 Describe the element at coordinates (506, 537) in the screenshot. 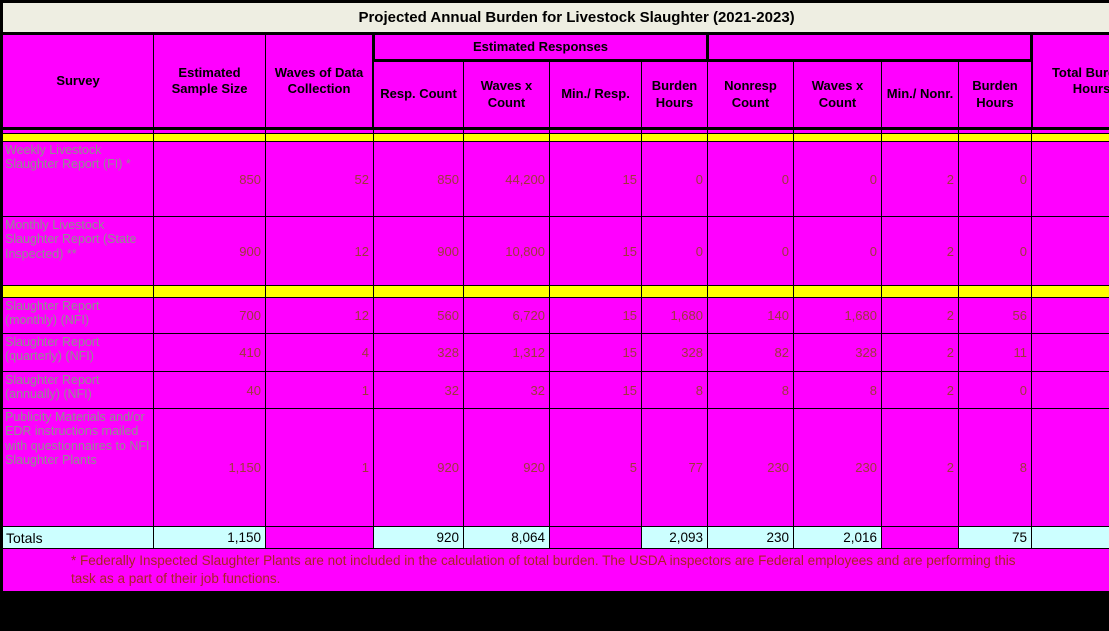

I see `totals-cell: 8,064` at that location.